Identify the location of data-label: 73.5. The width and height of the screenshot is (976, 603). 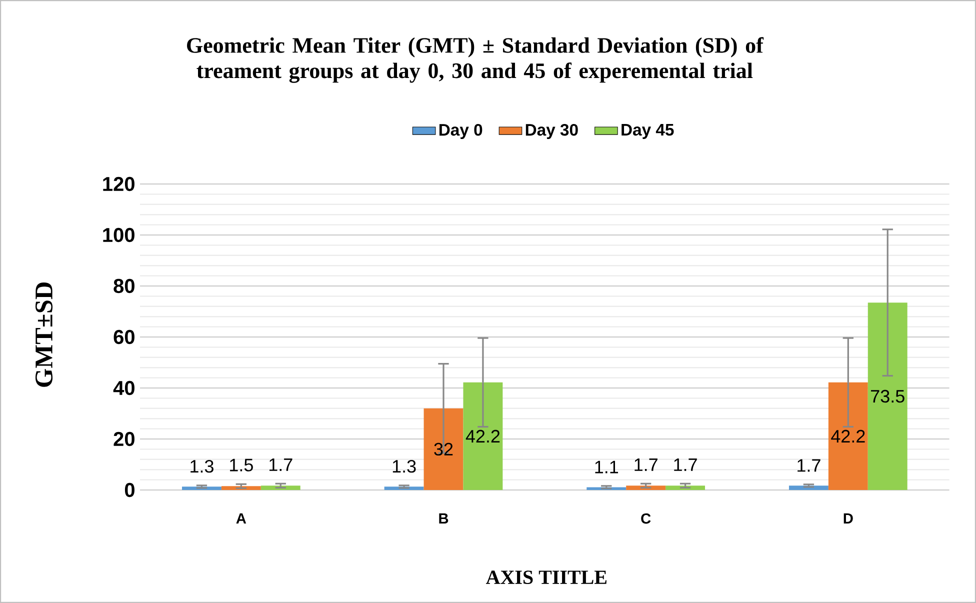
(887, 396).